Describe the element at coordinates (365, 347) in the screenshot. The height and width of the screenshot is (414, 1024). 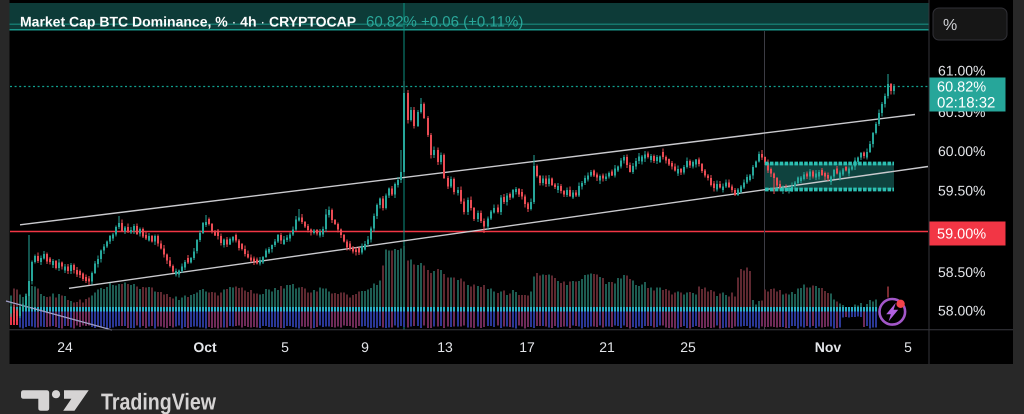
I see `svg-text: 9` at that location.